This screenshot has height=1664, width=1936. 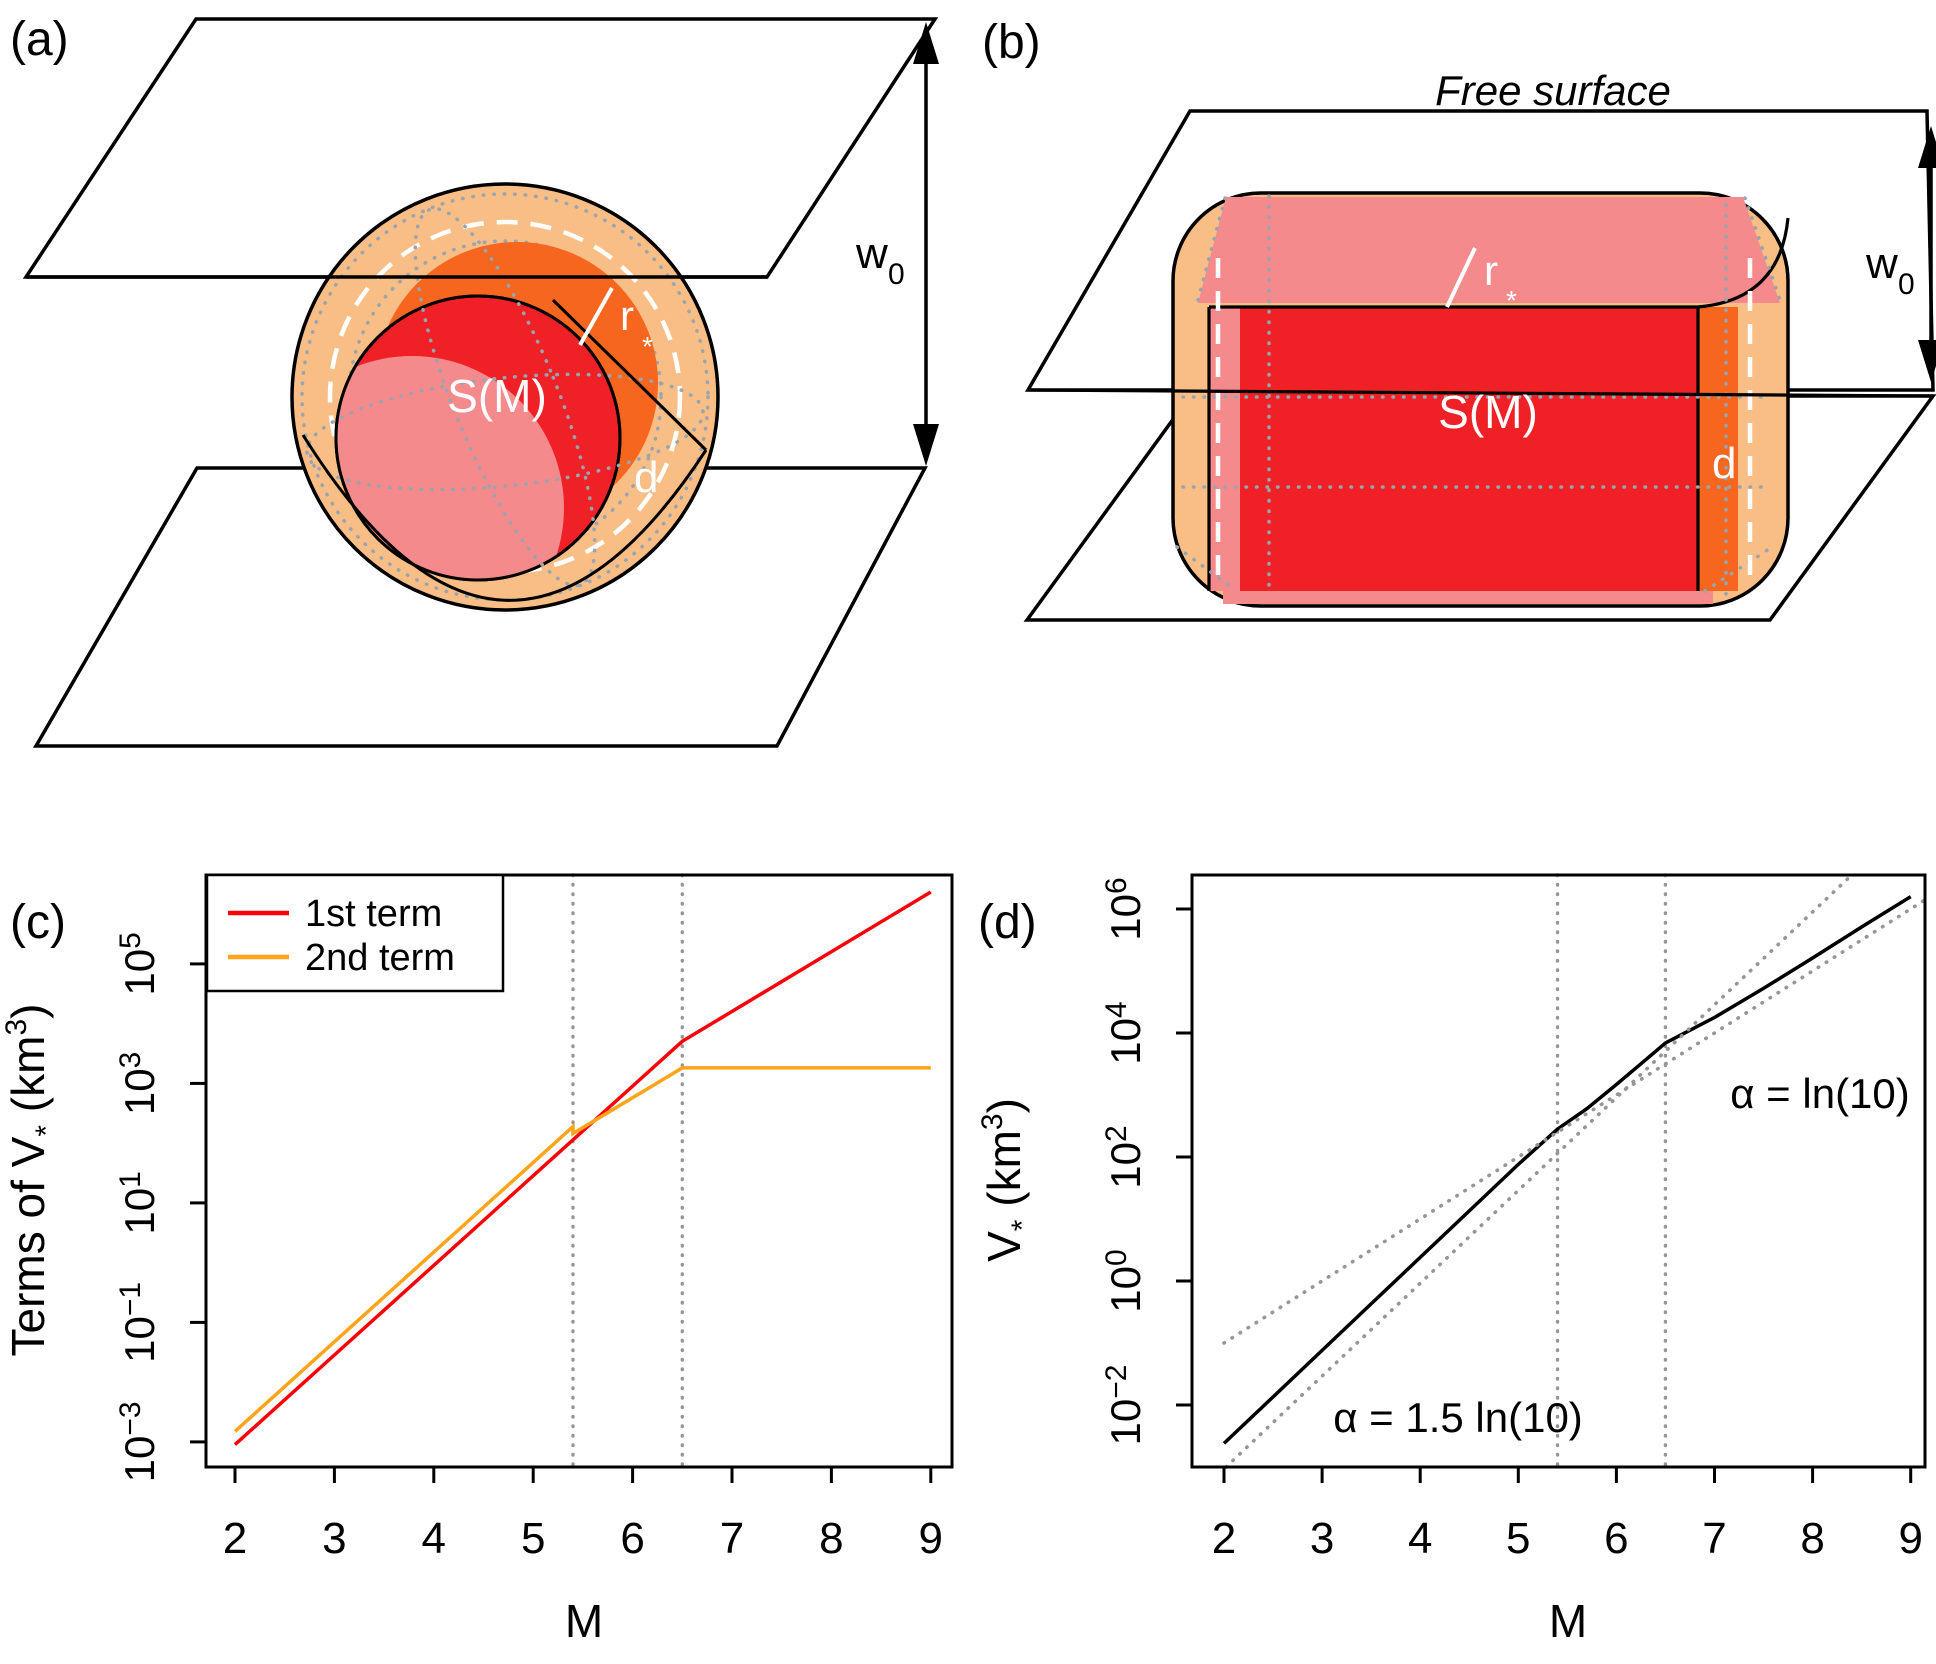 What do you see at coordinates (1124, 1405) in the screenshot?
I see `y-tick-label: 10−2` at bounding box center [1124, 1405].